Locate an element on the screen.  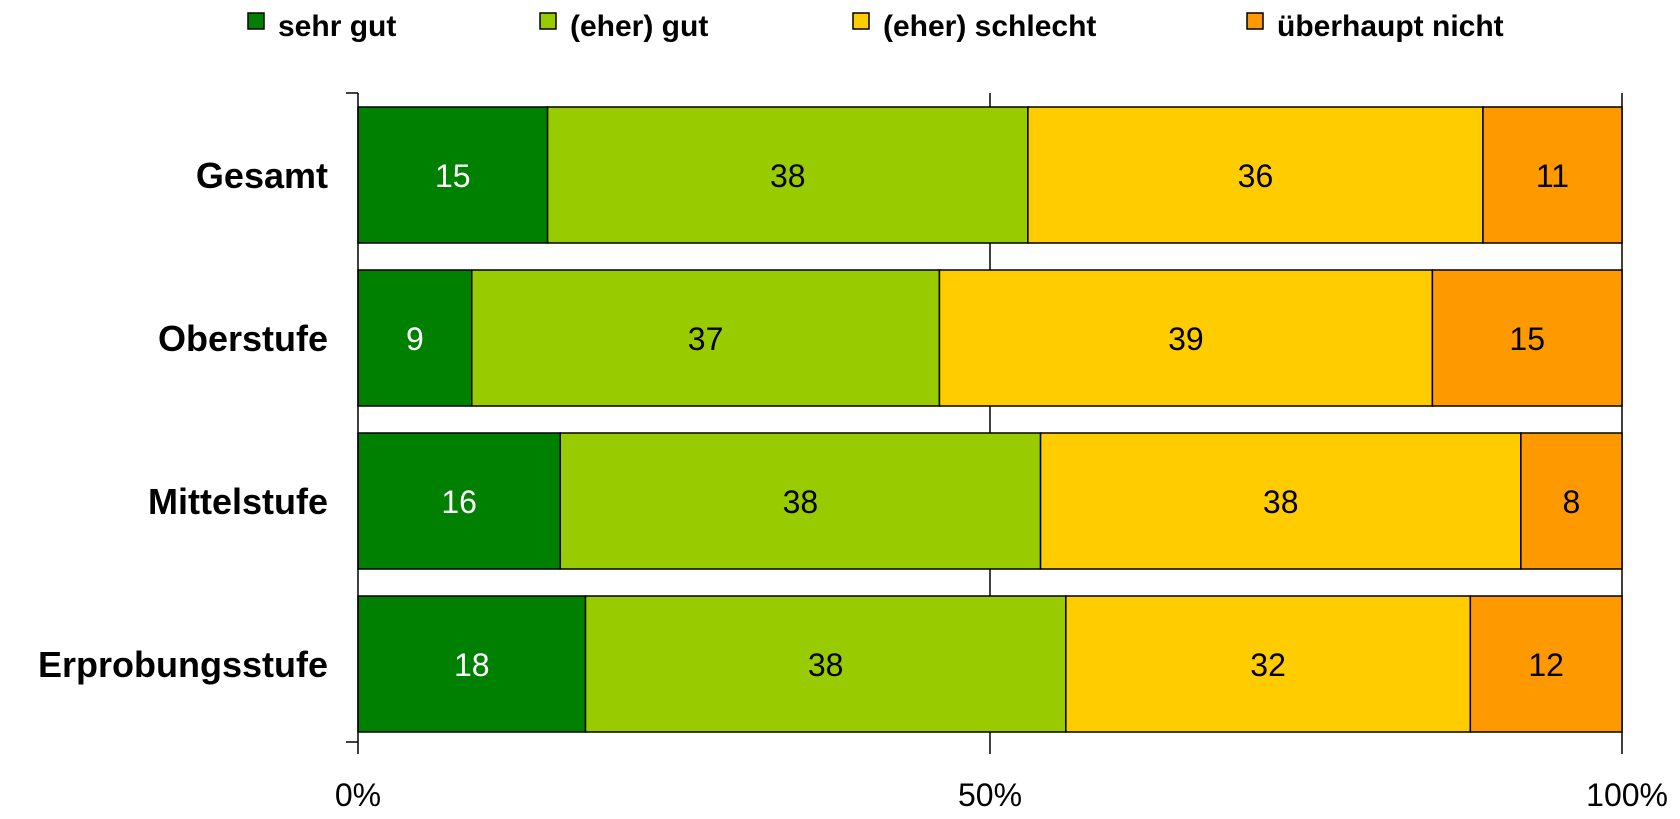
bar-oberstufe-eher-schlecht is located at coordinates (1186, 338).